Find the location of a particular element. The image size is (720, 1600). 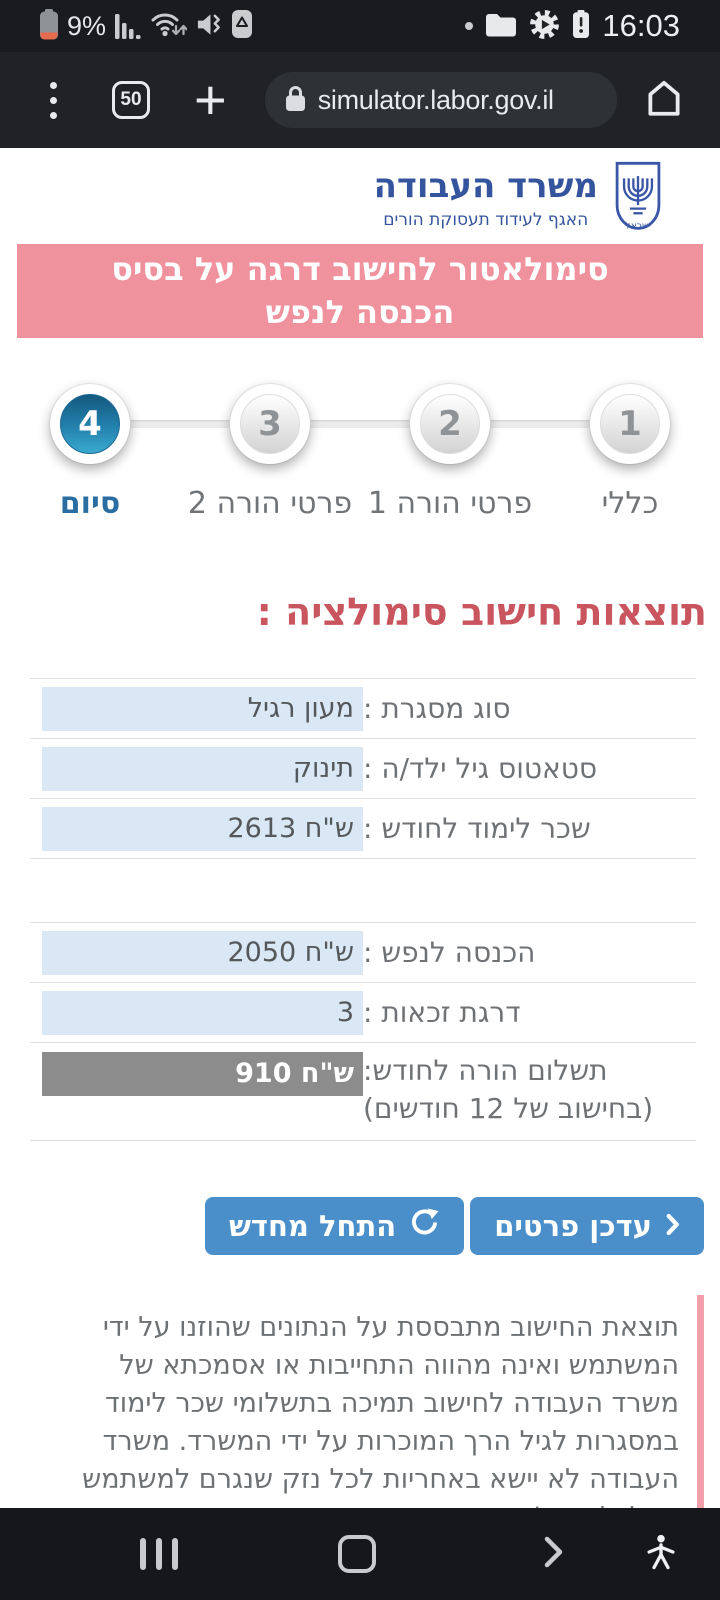

svg-text: ישראל is located at coordinates (637, 225).